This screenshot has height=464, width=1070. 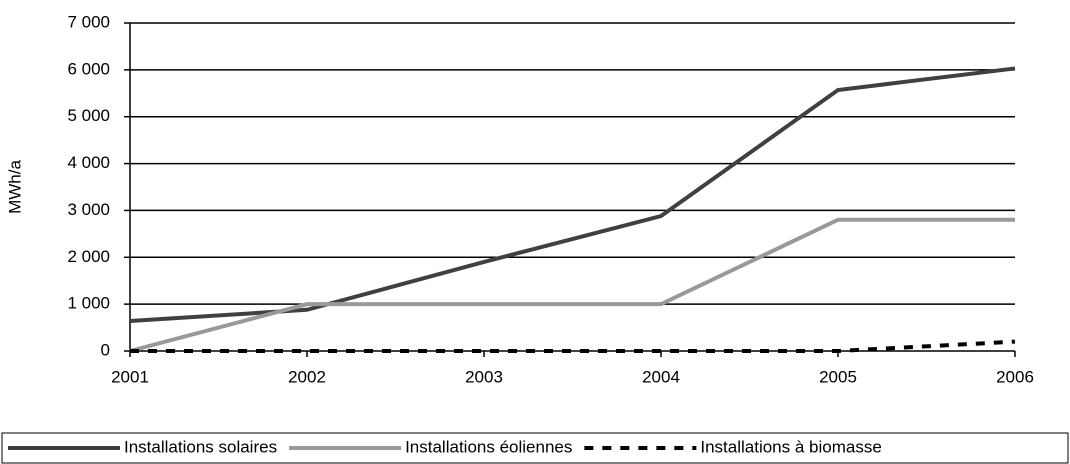 I want to click on x-tick-label: 2002, so click(x=307, y=376).